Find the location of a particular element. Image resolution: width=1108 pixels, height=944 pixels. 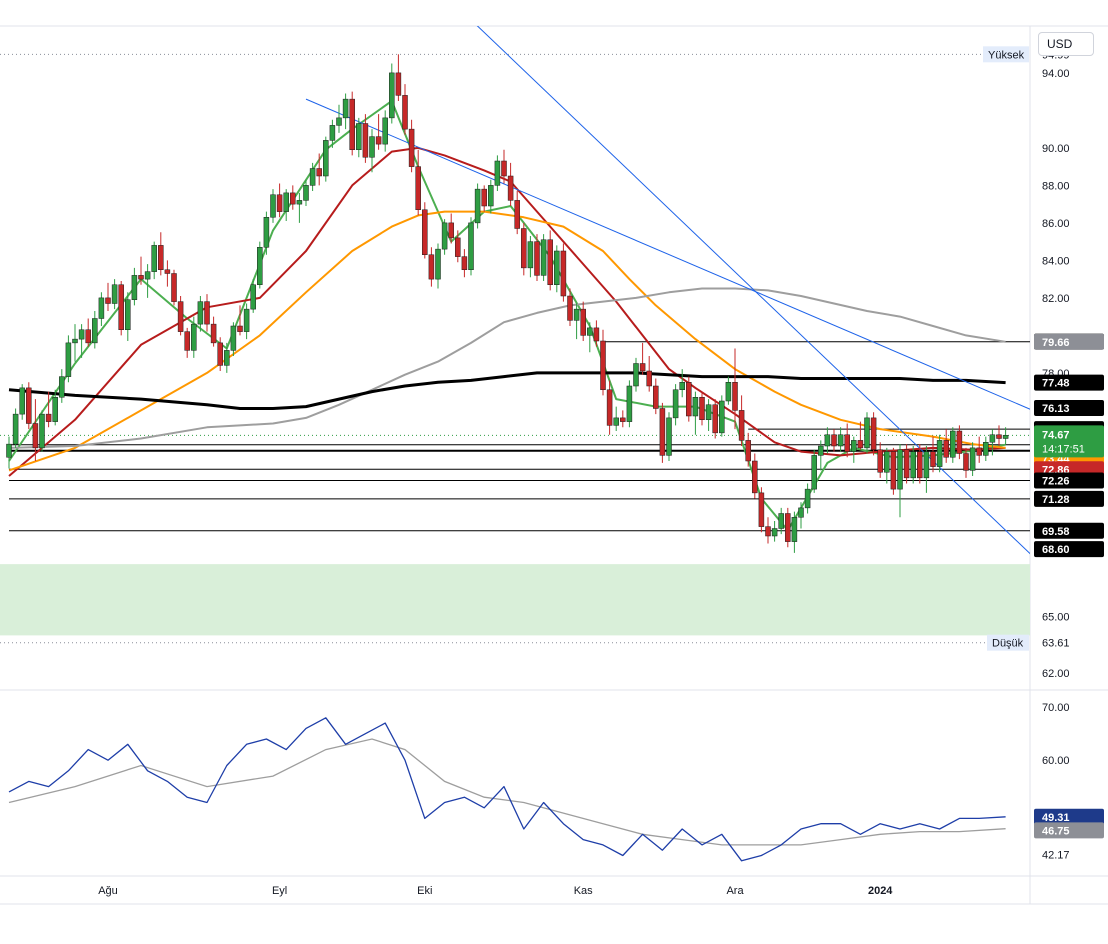

time-axis-label: 2024 is located at coordinates (880, 891).